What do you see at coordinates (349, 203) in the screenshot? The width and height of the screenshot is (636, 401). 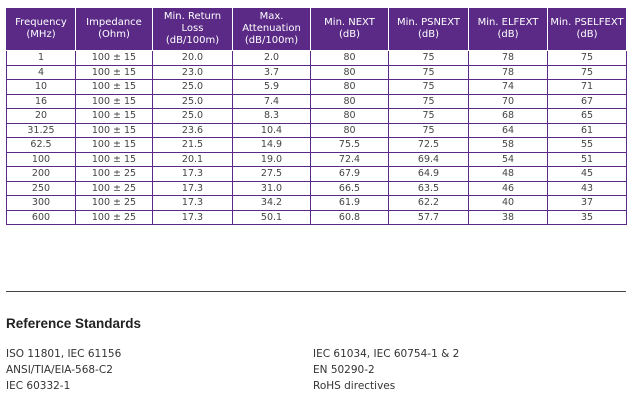 I see `table-cell: 61.9` at bounding box center [349, 203].